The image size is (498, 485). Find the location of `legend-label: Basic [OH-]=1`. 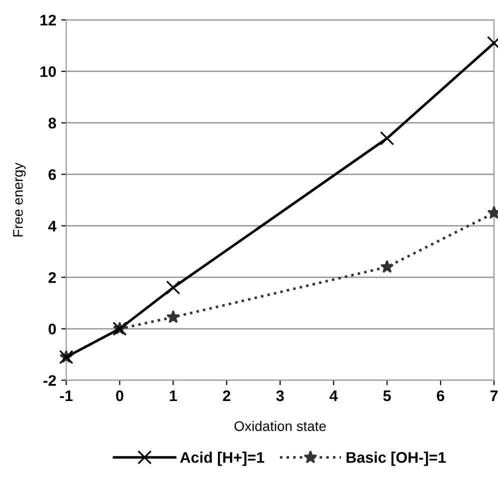

legend-label: Basic [OH-]=1 is located at coordinates (396, 459).